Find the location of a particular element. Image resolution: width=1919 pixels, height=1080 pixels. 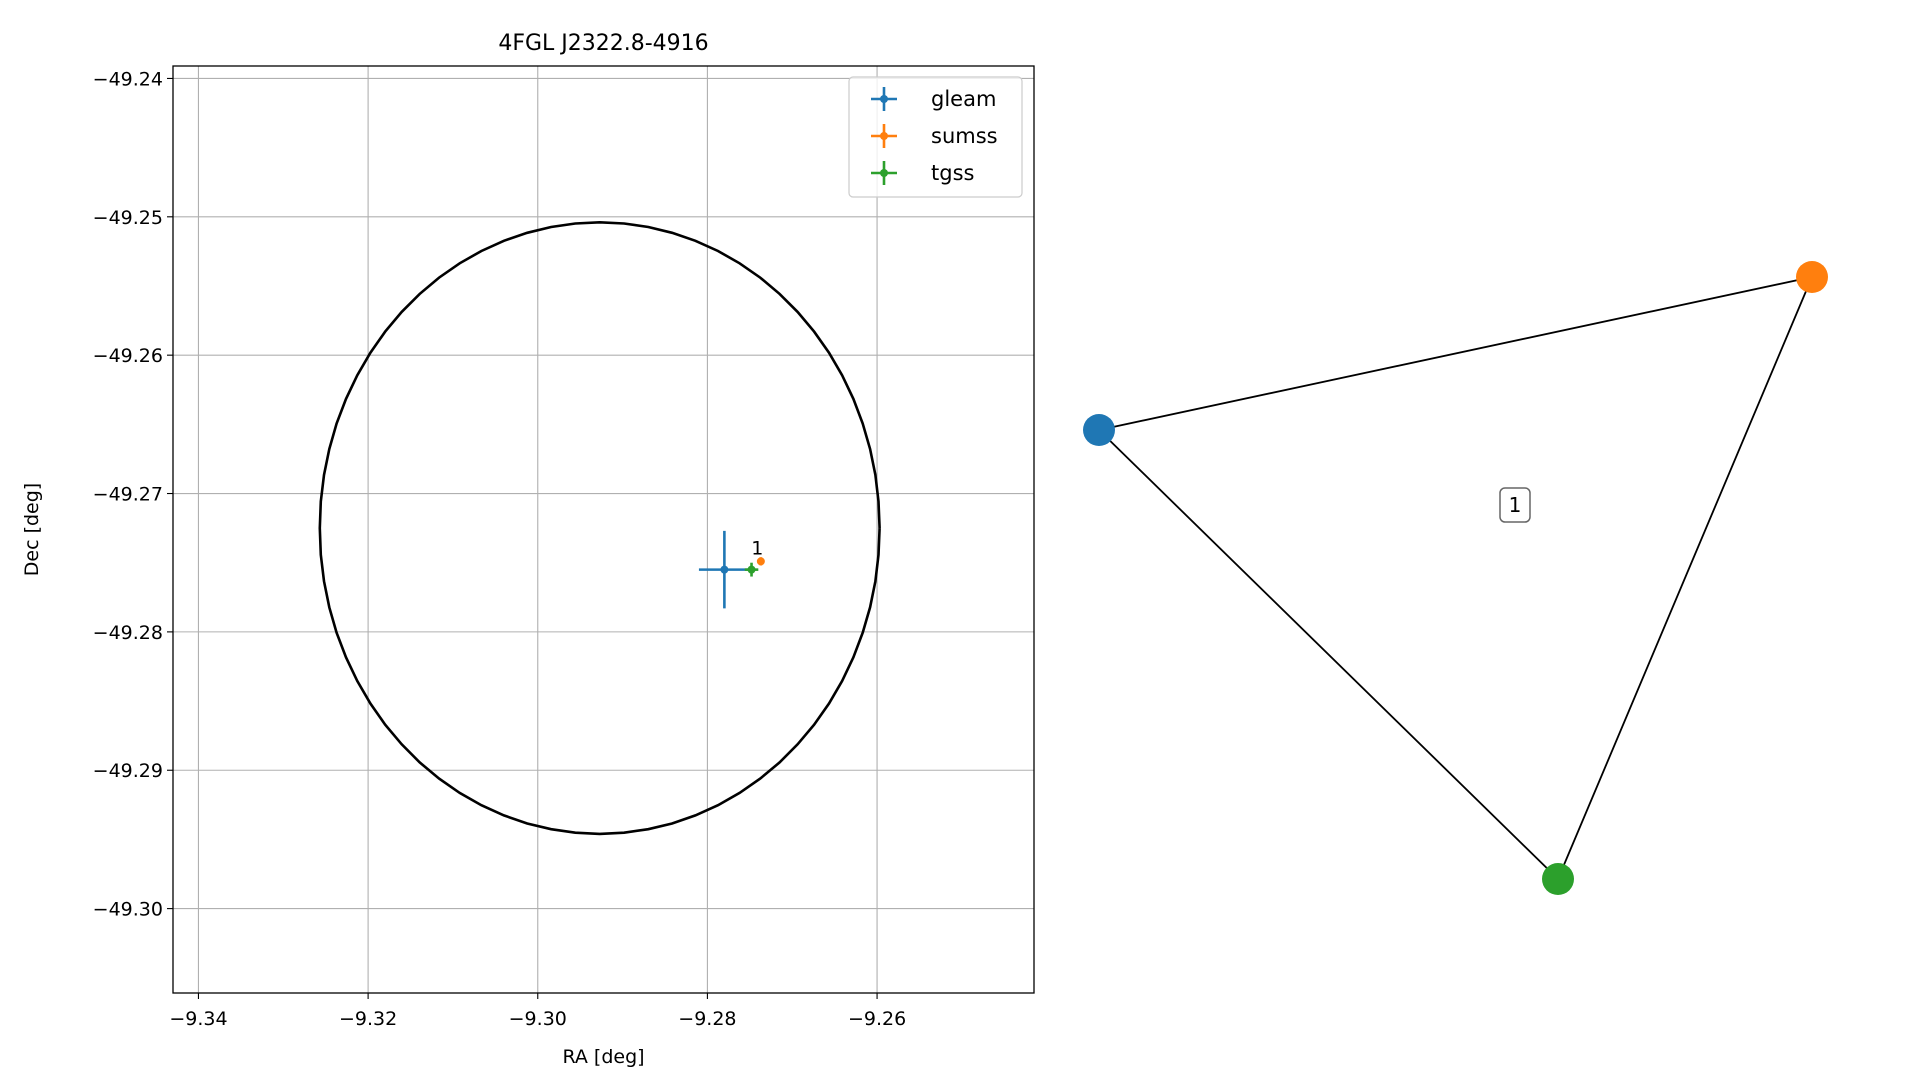

sources: 1 is located at coordinates (731, 569).